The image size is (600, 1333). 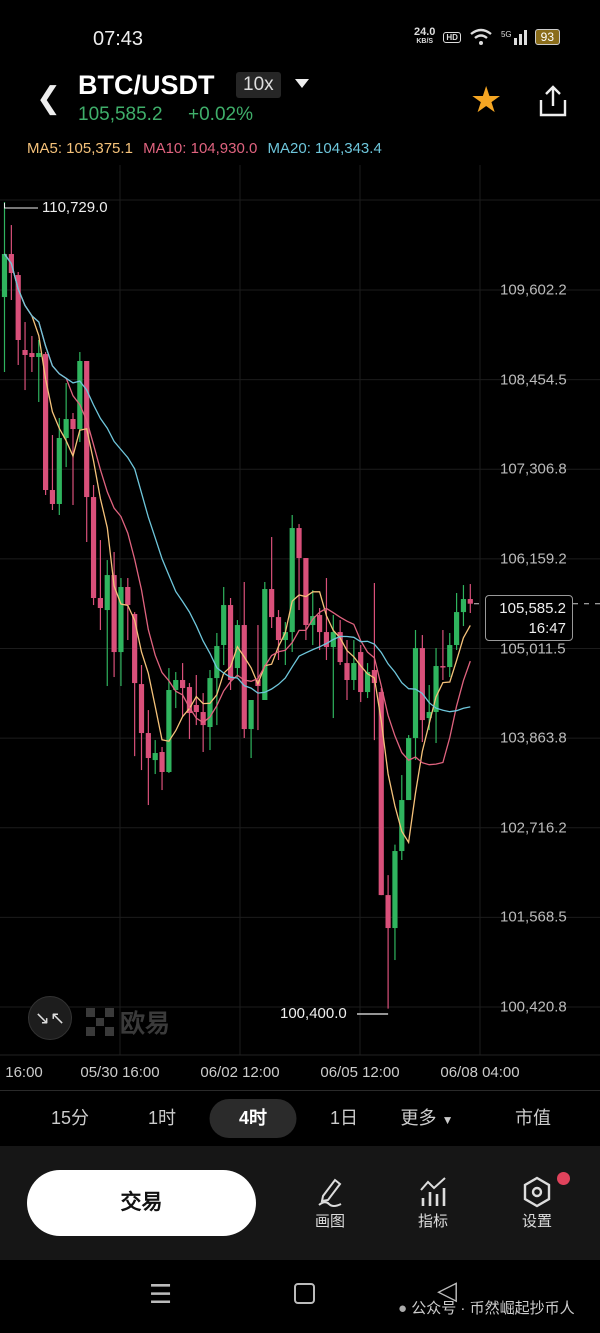 What do you see at coordinates (481, 36) in the screenshot?
I see `wifi-icon` at bounding box center [481, 36].